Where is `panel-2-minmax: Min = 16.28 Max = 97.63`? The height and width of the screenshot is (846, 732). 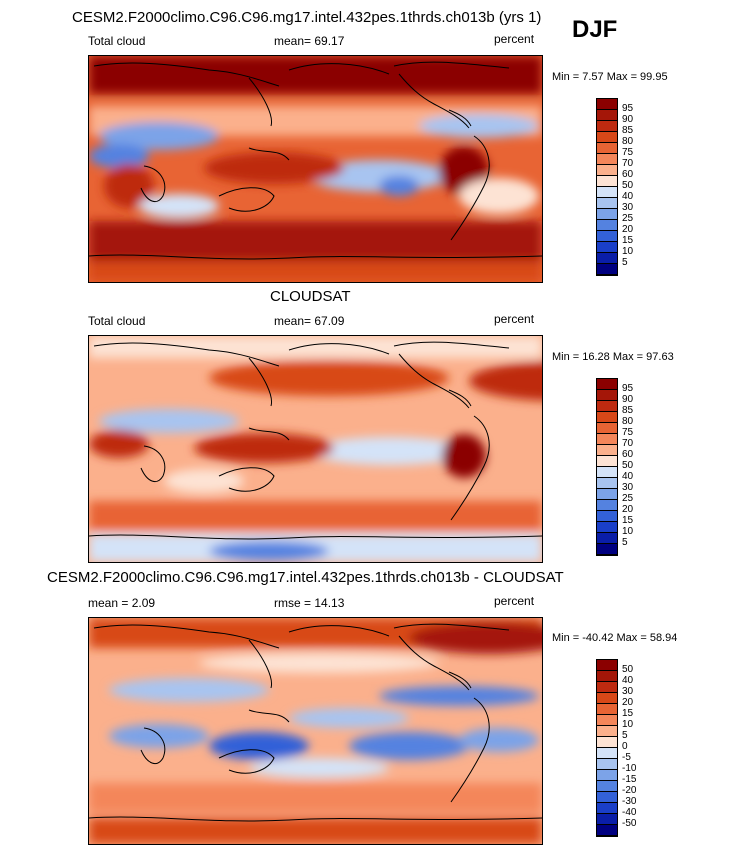
panel-2-minmax: Min = 16.28 Max = 97.63 is located at coordinates (613, 357).